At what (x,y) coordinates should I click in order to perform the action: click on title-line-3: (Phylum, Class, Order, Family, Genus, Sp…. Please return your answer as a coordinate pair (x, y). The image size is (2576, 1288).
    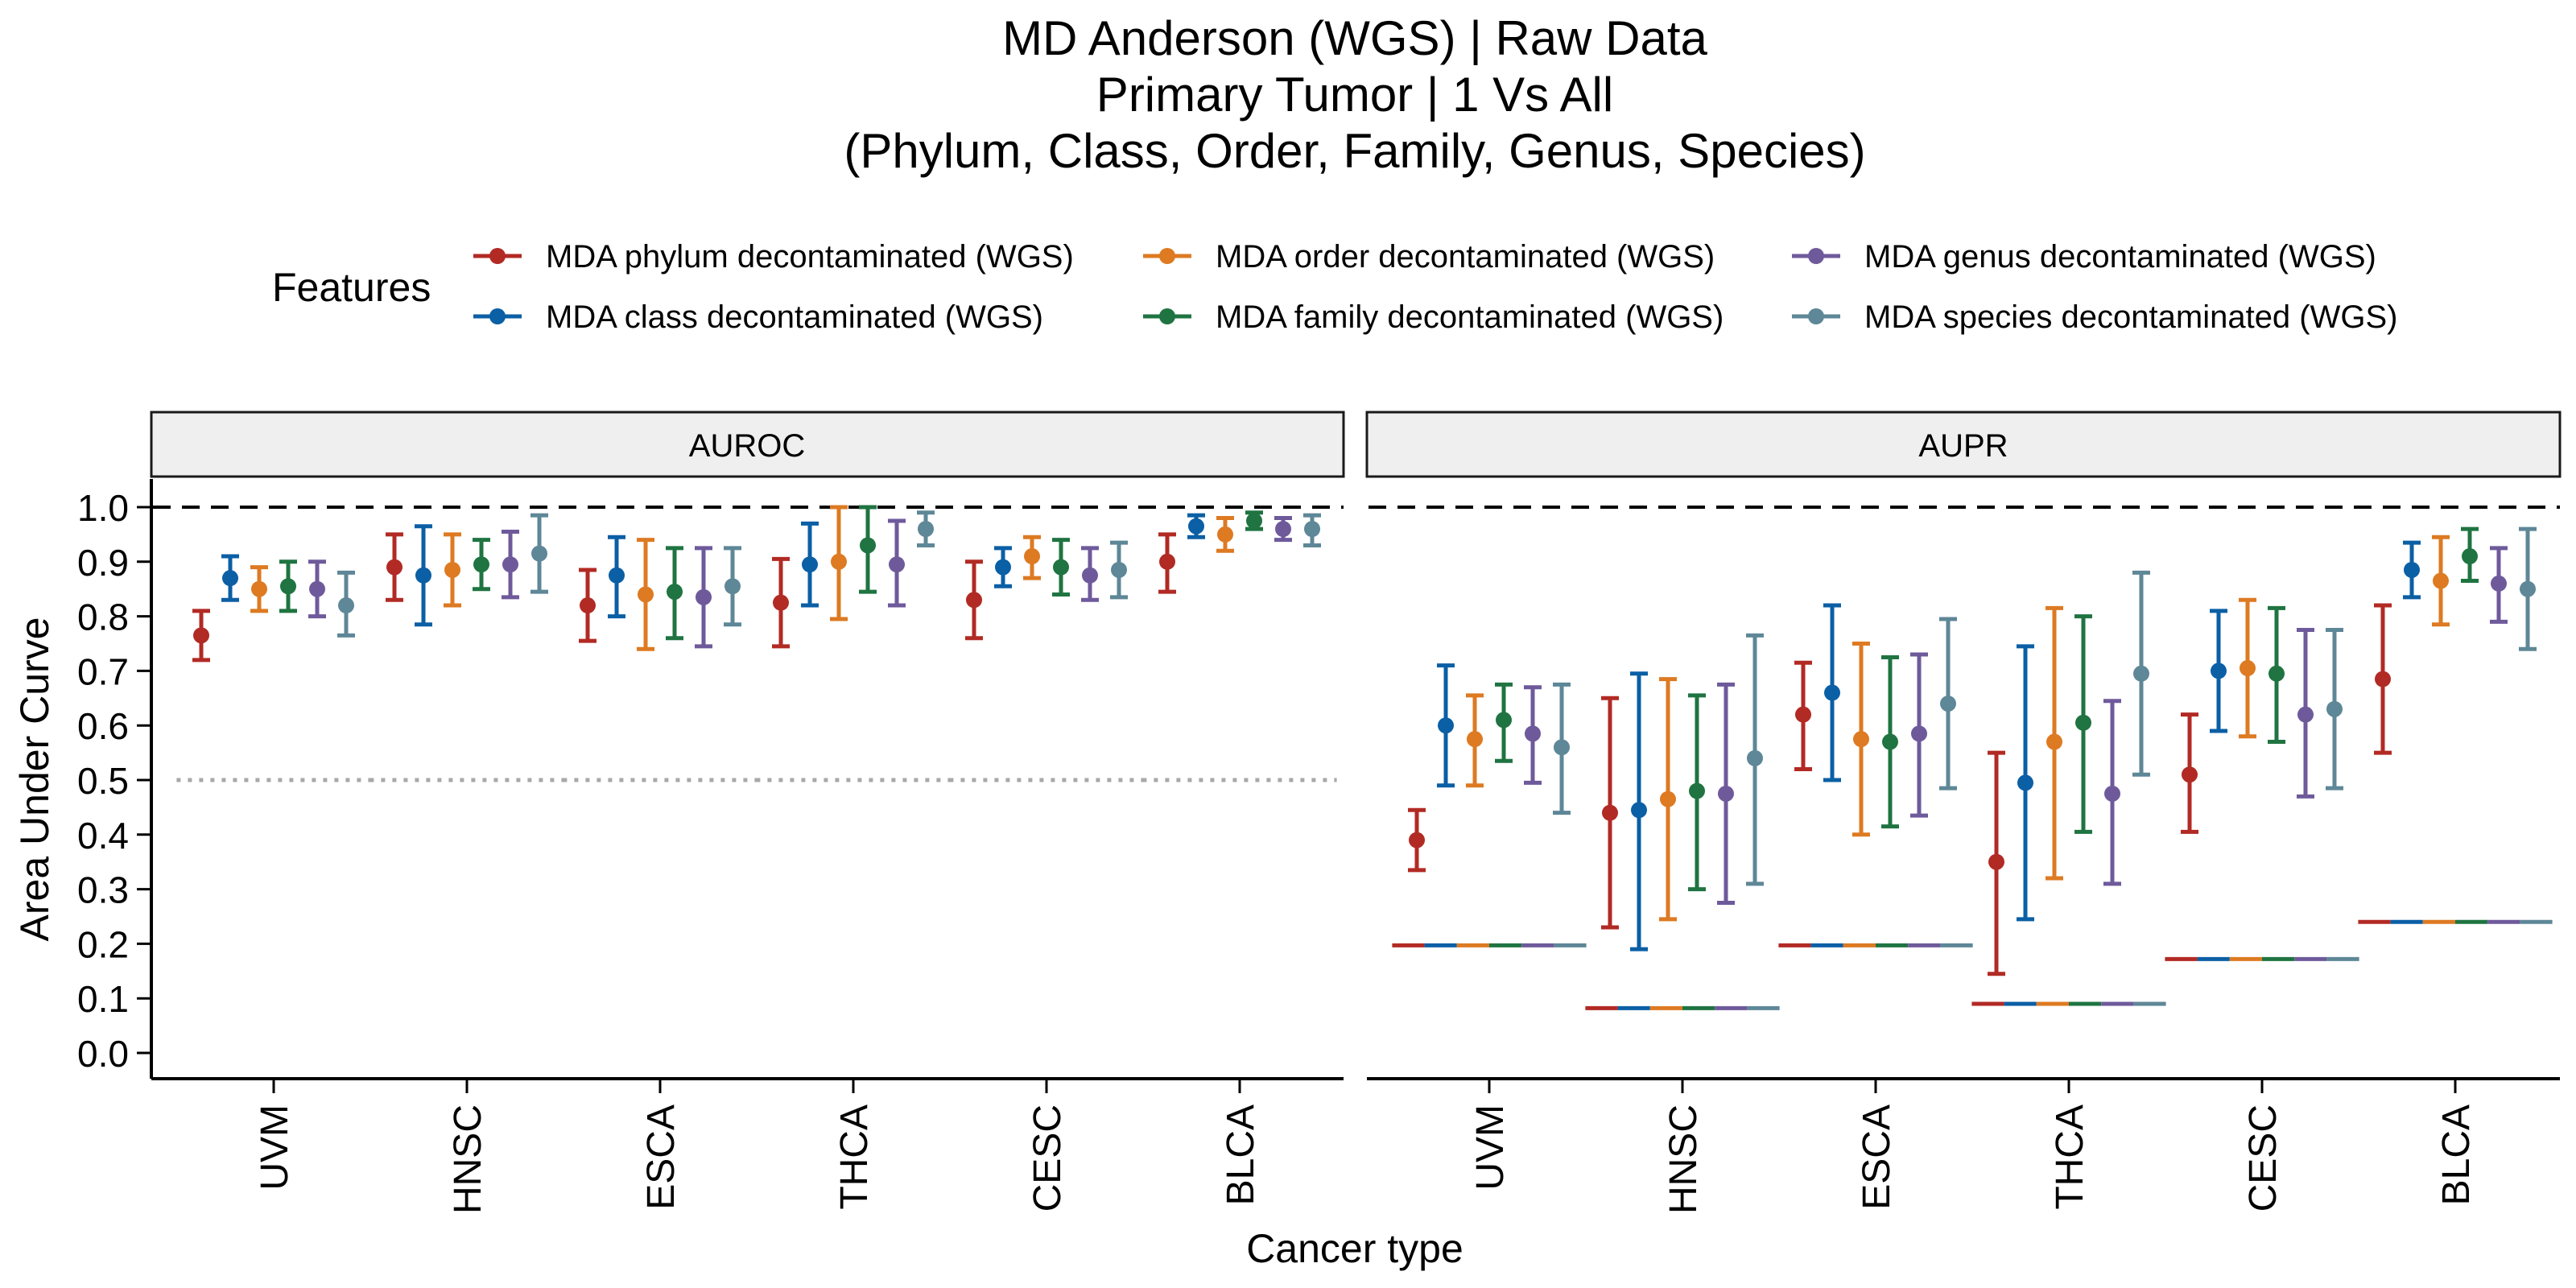
    Looking at the image, I should click on (1354, 151).